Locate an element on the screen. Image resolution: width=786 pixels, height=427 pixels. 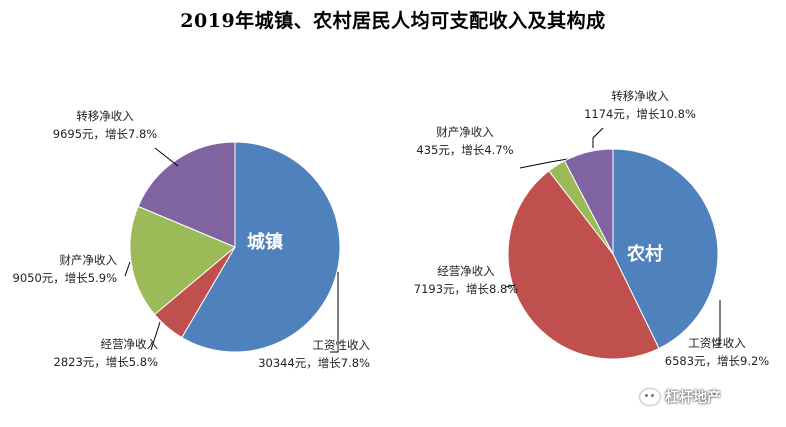
slice-value-label: 435元，增长4.7% is located at coordinates (464, 150).